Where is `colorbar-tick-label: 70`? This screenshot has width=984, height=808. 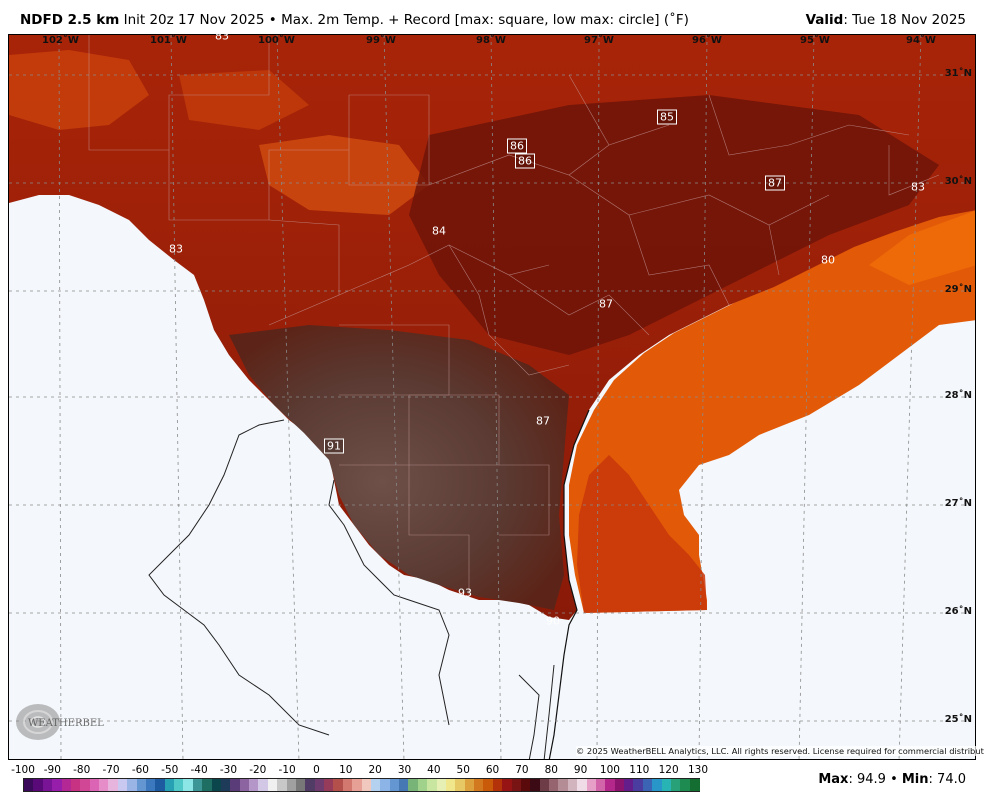
colorbar-tick-label: 70 is located at coordinates (522, 770).